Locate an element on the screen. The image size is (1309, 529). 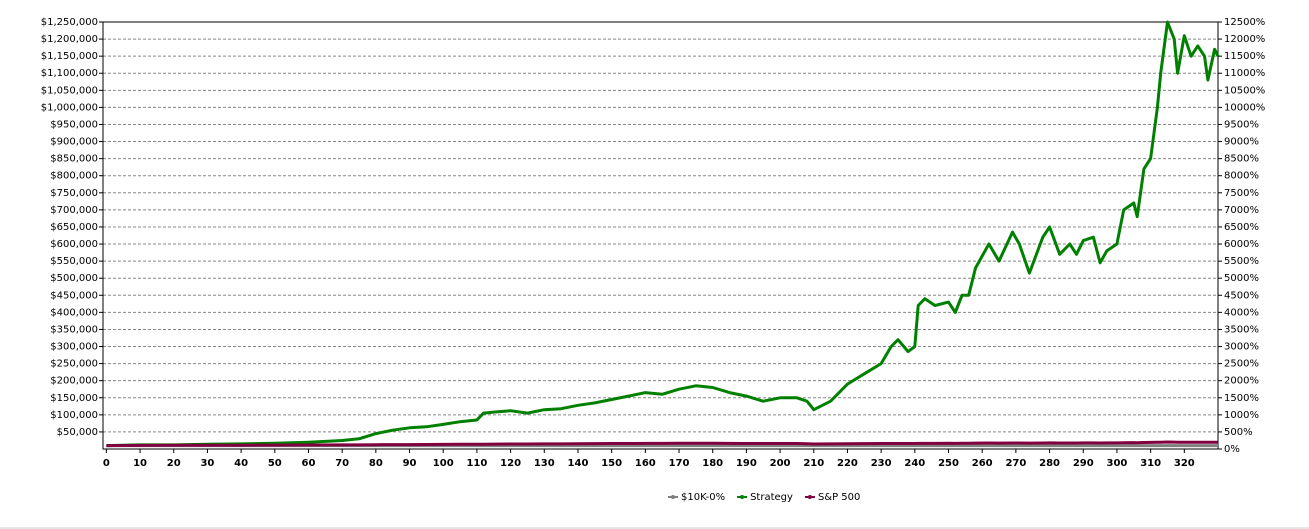
y-tick-label: $600,000 is located at coordinates (74, 244).